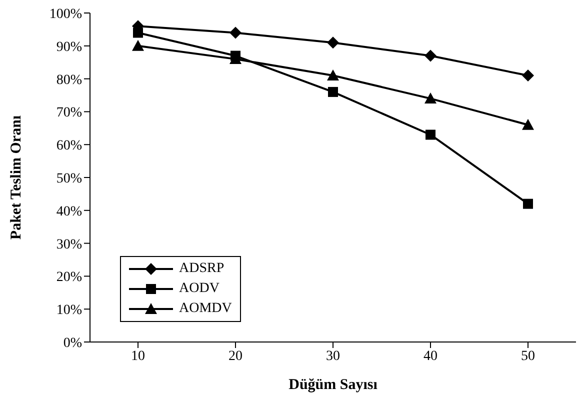  Describe the element at coordinates (69, 146) in the screenshot. I see `y-tick-label: 60%` at that location.